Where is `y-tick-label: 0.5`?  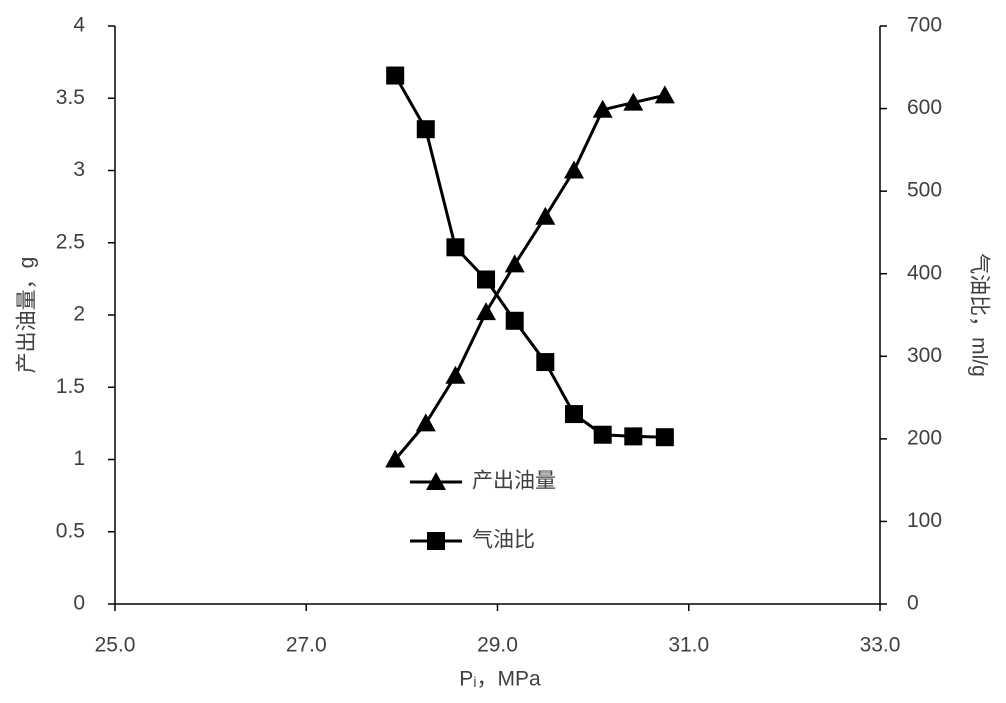
y-tick-label: 0.5 is located at coordinates (70, 530).